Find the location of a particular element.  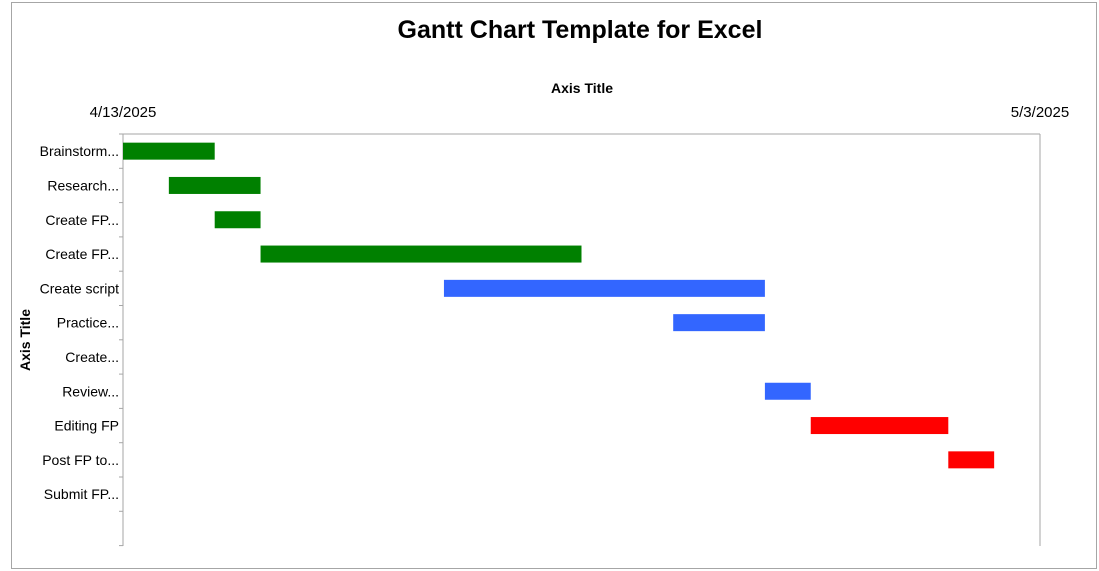

x-tick-label-start: 4/13/2025 is located at coordinates (123, 112).